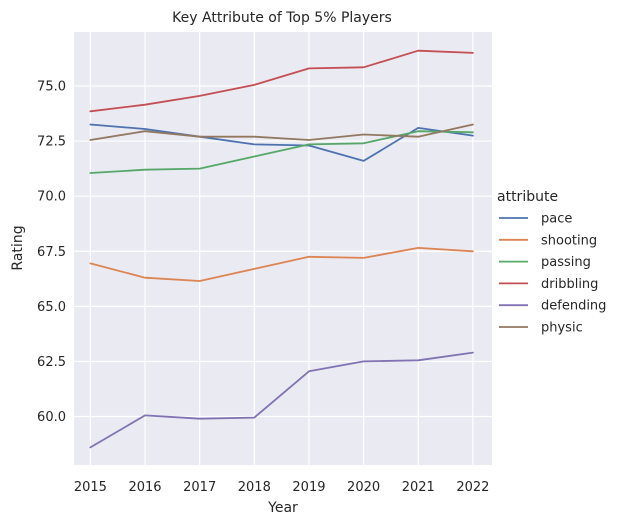 The image size is (622, 524). What do you see at coordinates (51, 86) in the screenshot?
I see `y-tick-label: 75.0` at bounding box center [51, 86].